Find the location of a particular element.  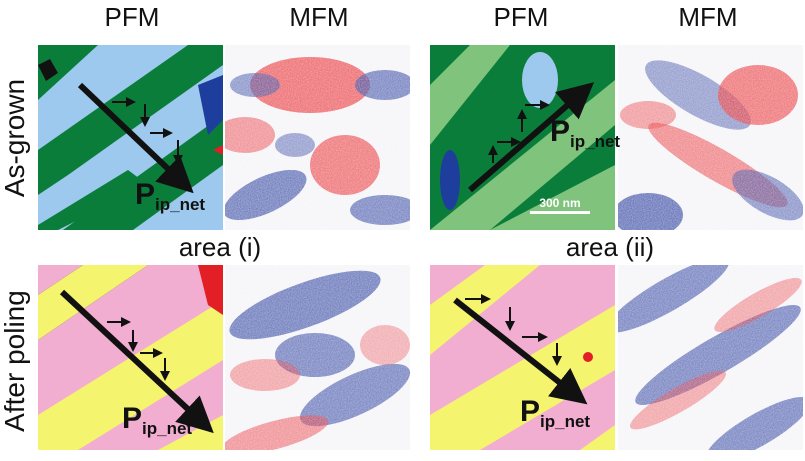

mfm-image-area-ii-as-grown is located at coordinates (710, 137).